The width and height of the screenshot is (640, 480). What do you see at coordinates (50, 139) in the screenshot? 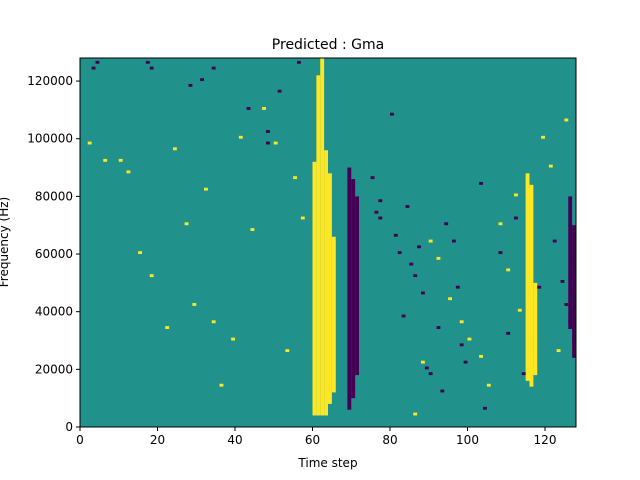
I see `y-tick-label: 100000` at bounding box center [50, 139].